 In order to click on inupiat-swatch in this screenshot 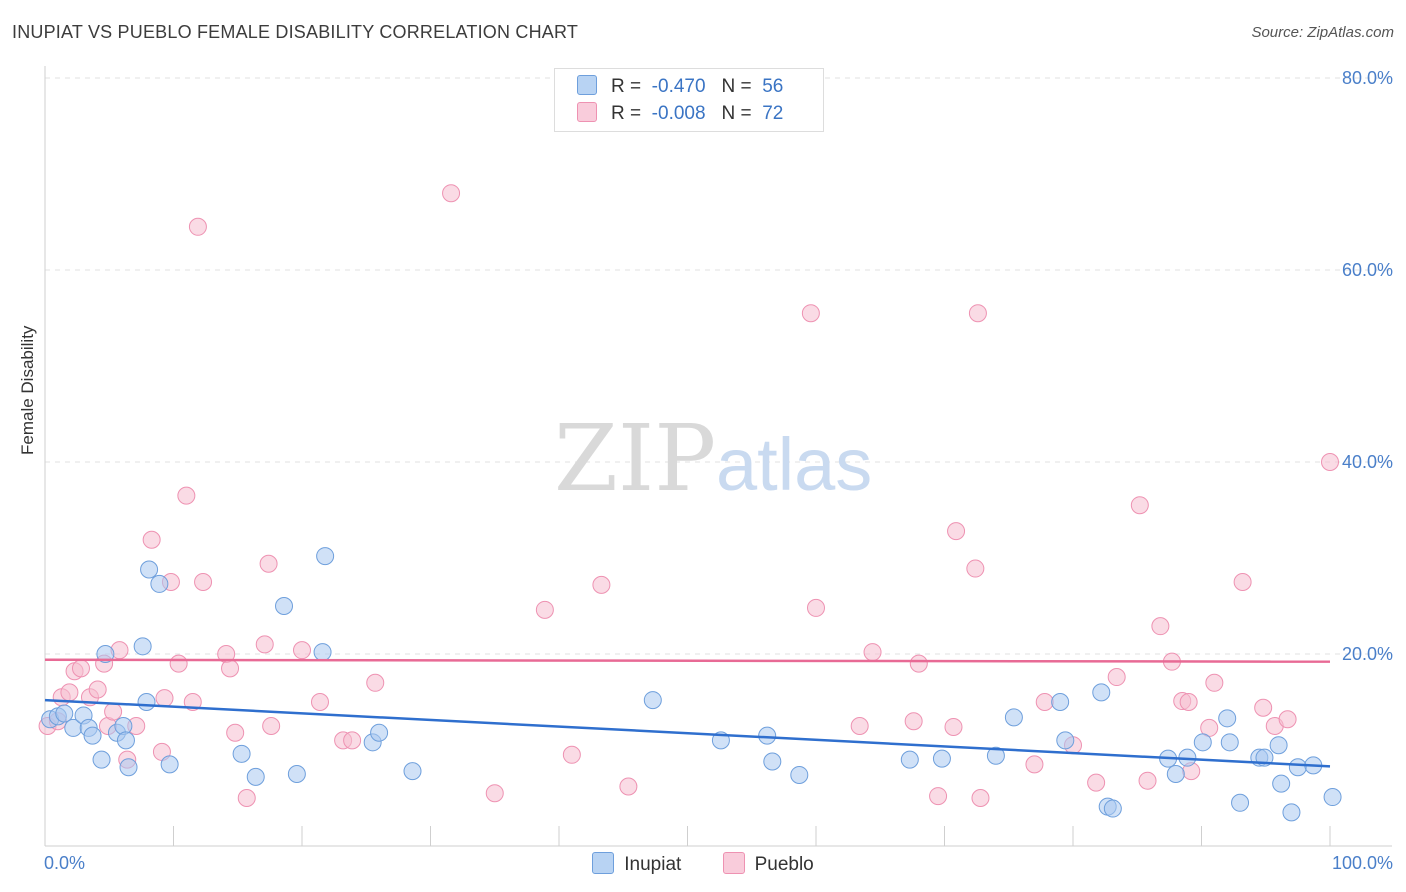, I will do `click(603, 863)`.